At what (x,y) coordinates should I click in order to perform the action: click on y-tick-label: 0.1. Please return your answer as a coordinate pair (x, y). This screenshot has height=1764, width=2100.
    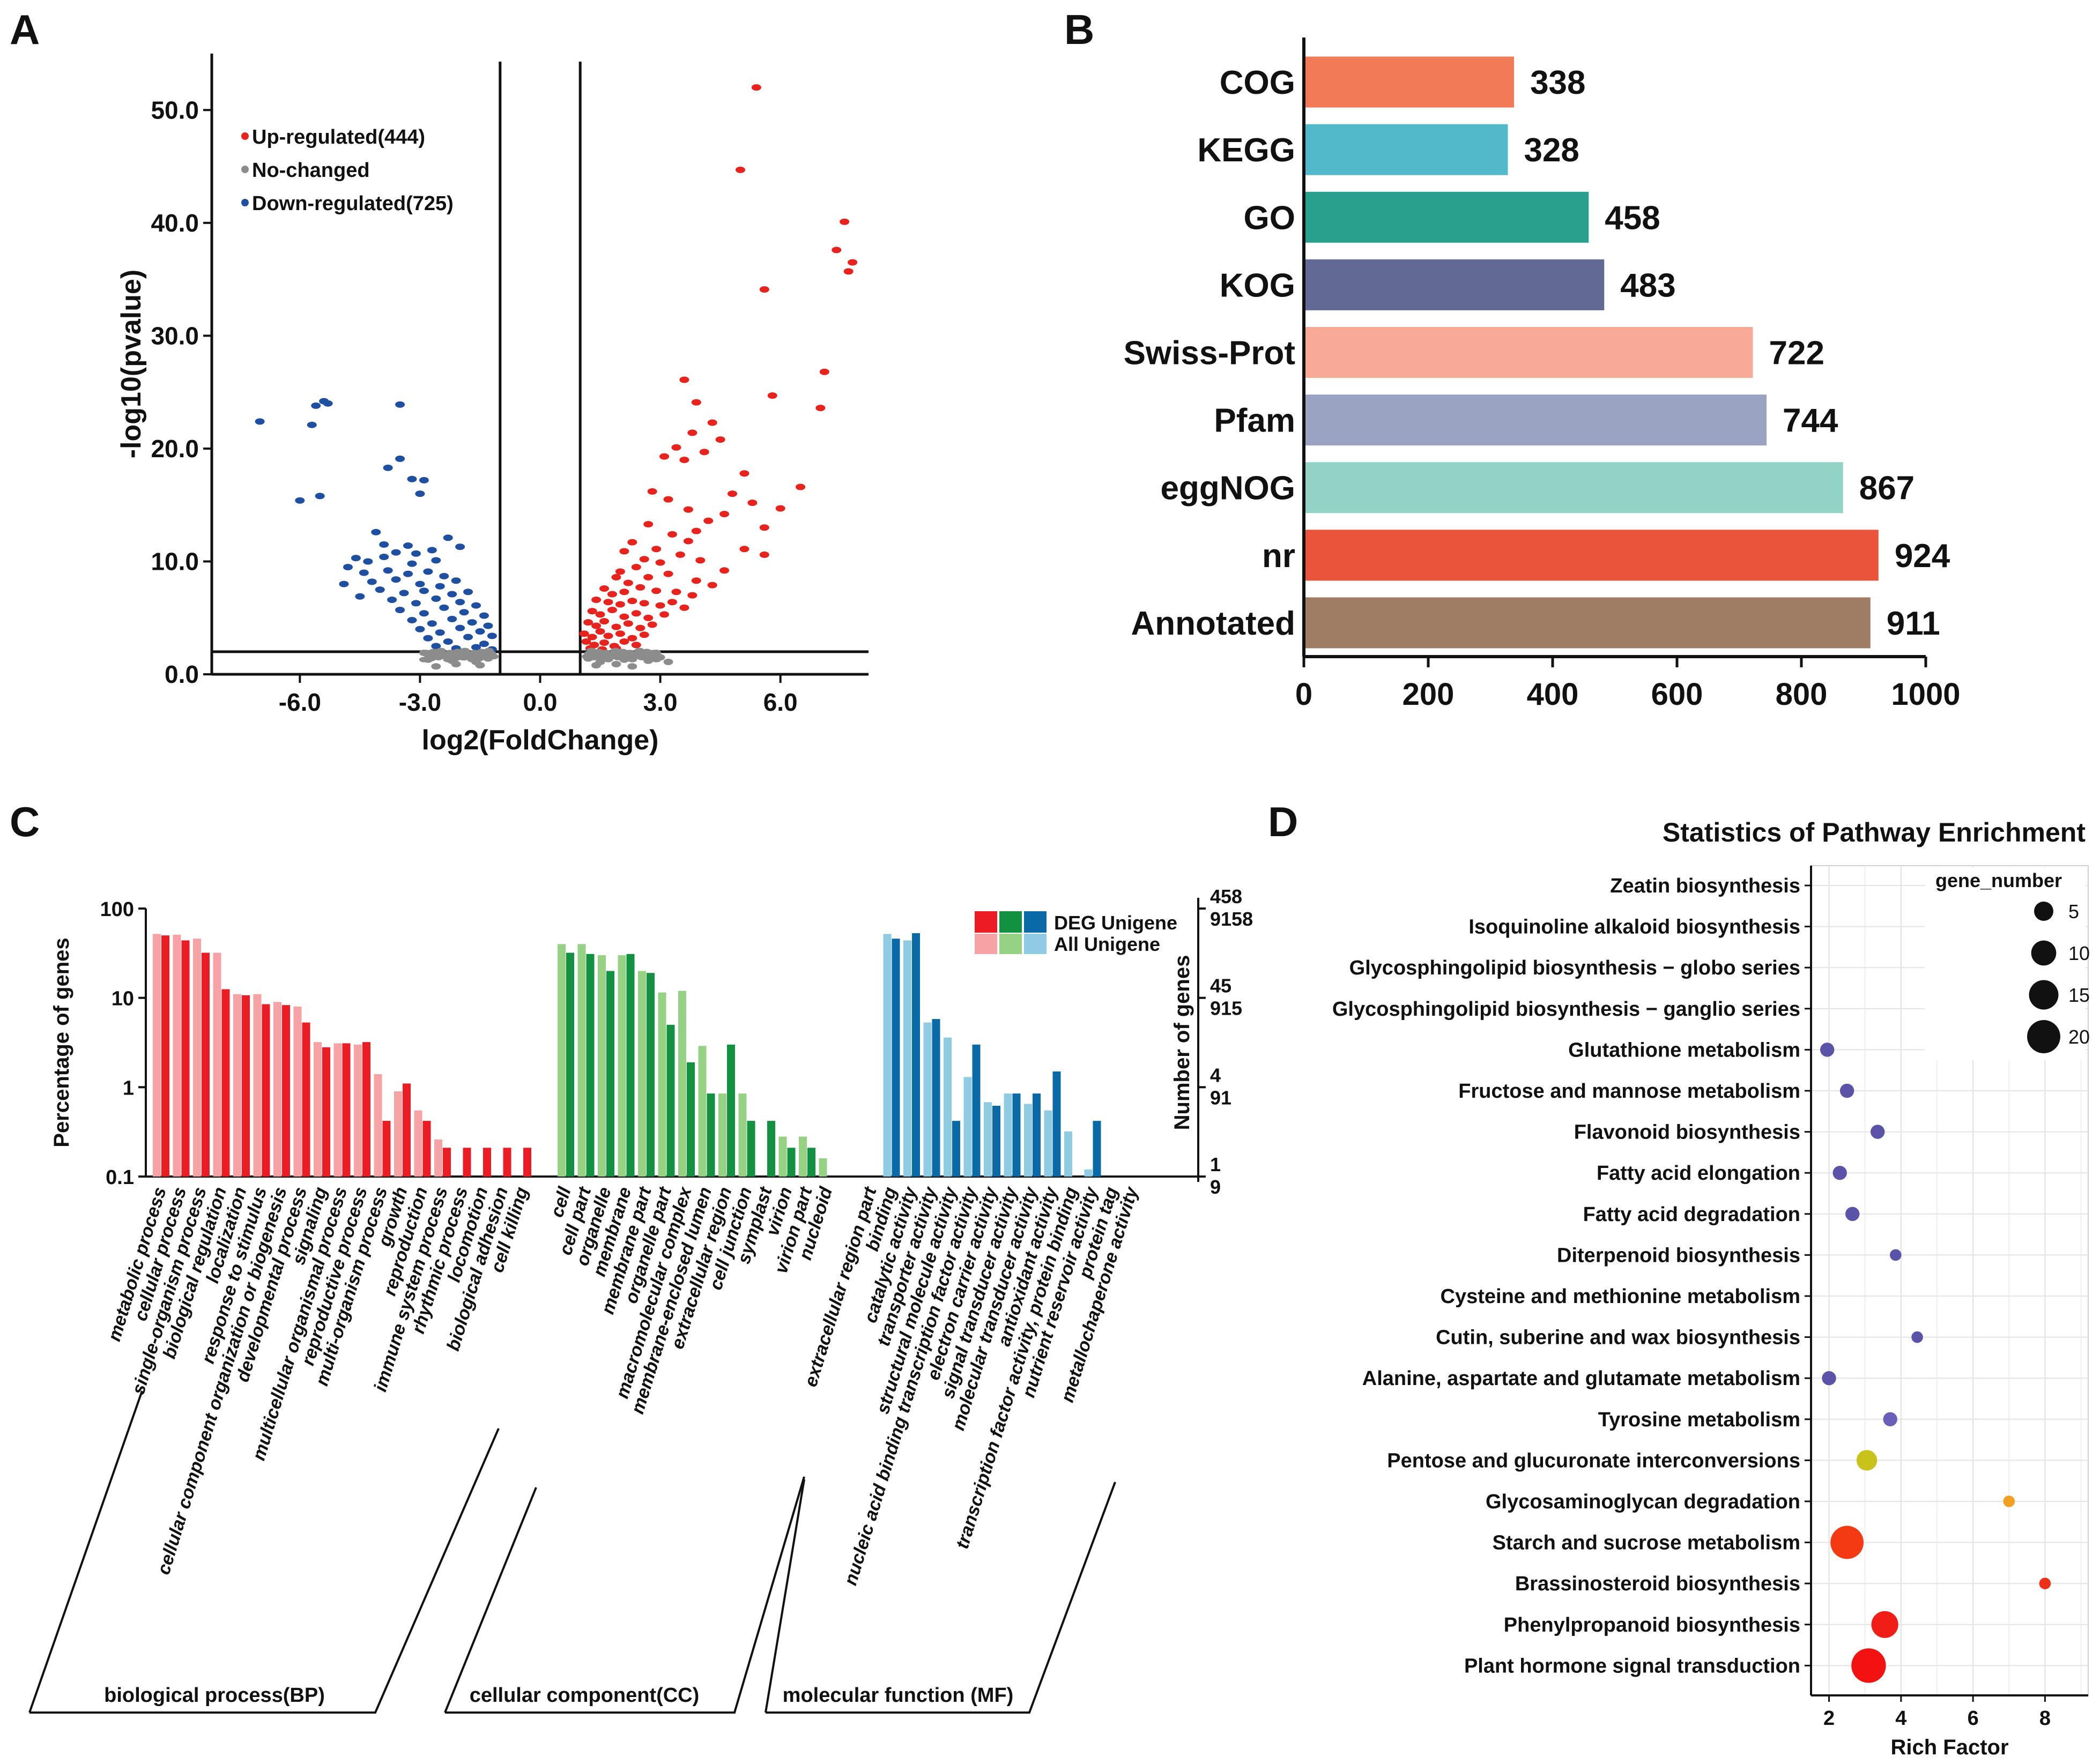
    Looking at the image, I should click on (120, 1177).